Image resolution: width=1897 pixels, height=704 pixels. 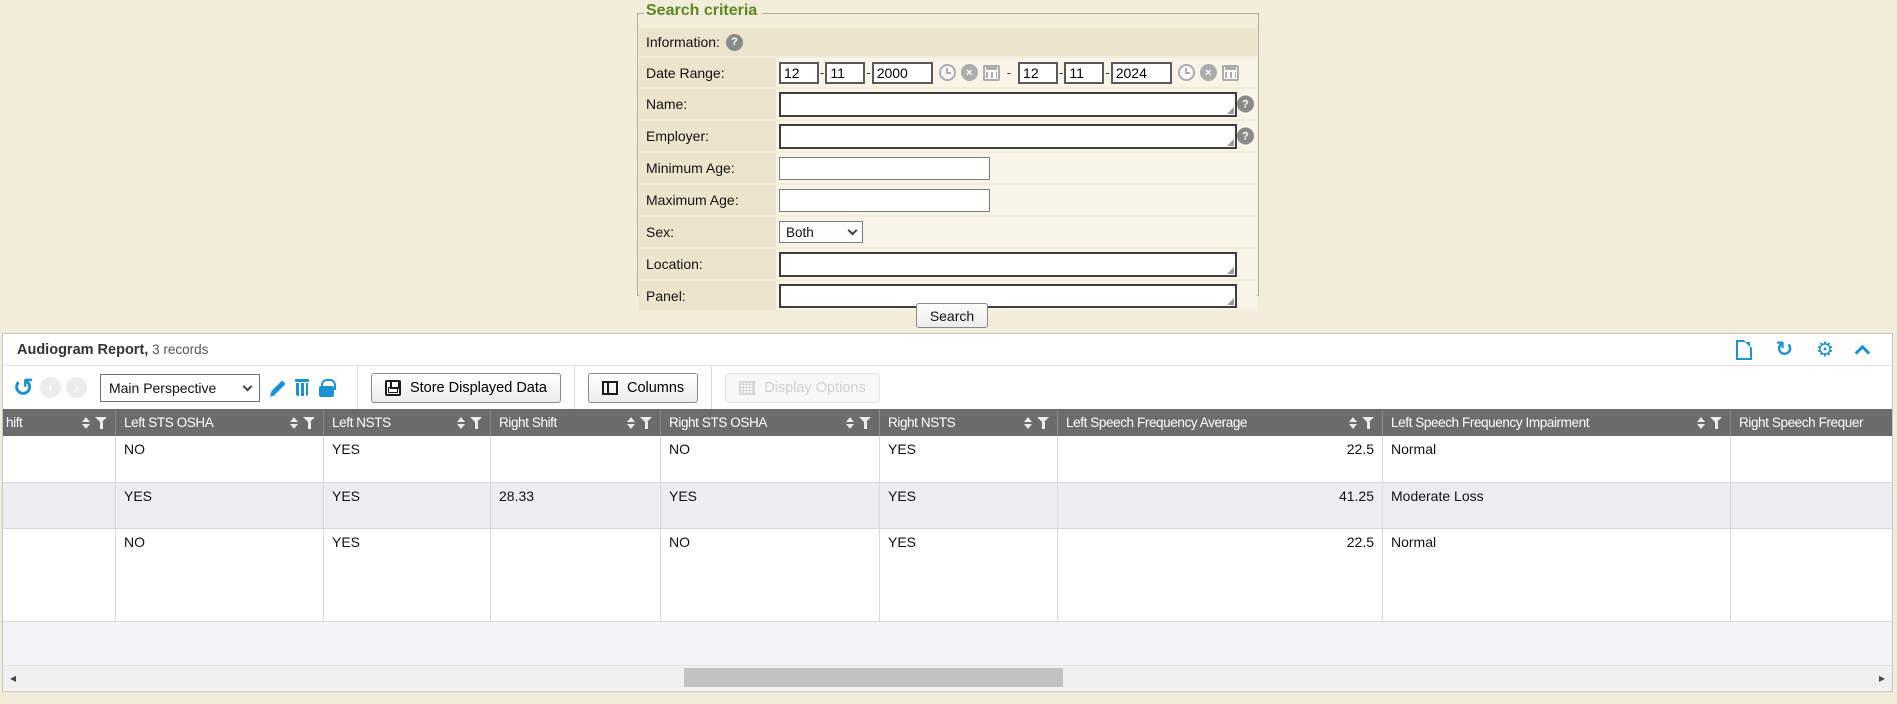 I want to click on to-month-input, so click(x=1038, y=72).